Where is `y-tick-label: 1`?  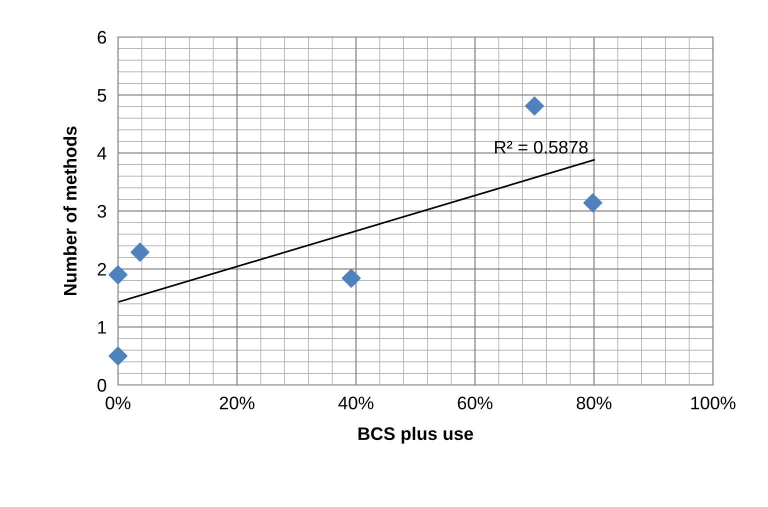
y-tick-label: 1 is located at coordinates (102, 327).